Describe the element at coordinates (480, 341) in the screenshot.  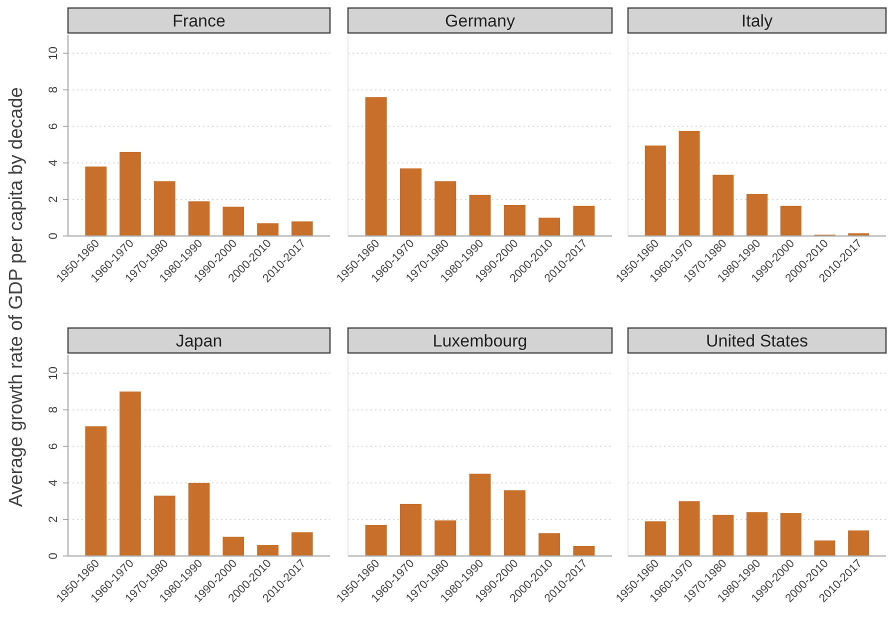
I see `chart-title: Luxembourg` at that location.